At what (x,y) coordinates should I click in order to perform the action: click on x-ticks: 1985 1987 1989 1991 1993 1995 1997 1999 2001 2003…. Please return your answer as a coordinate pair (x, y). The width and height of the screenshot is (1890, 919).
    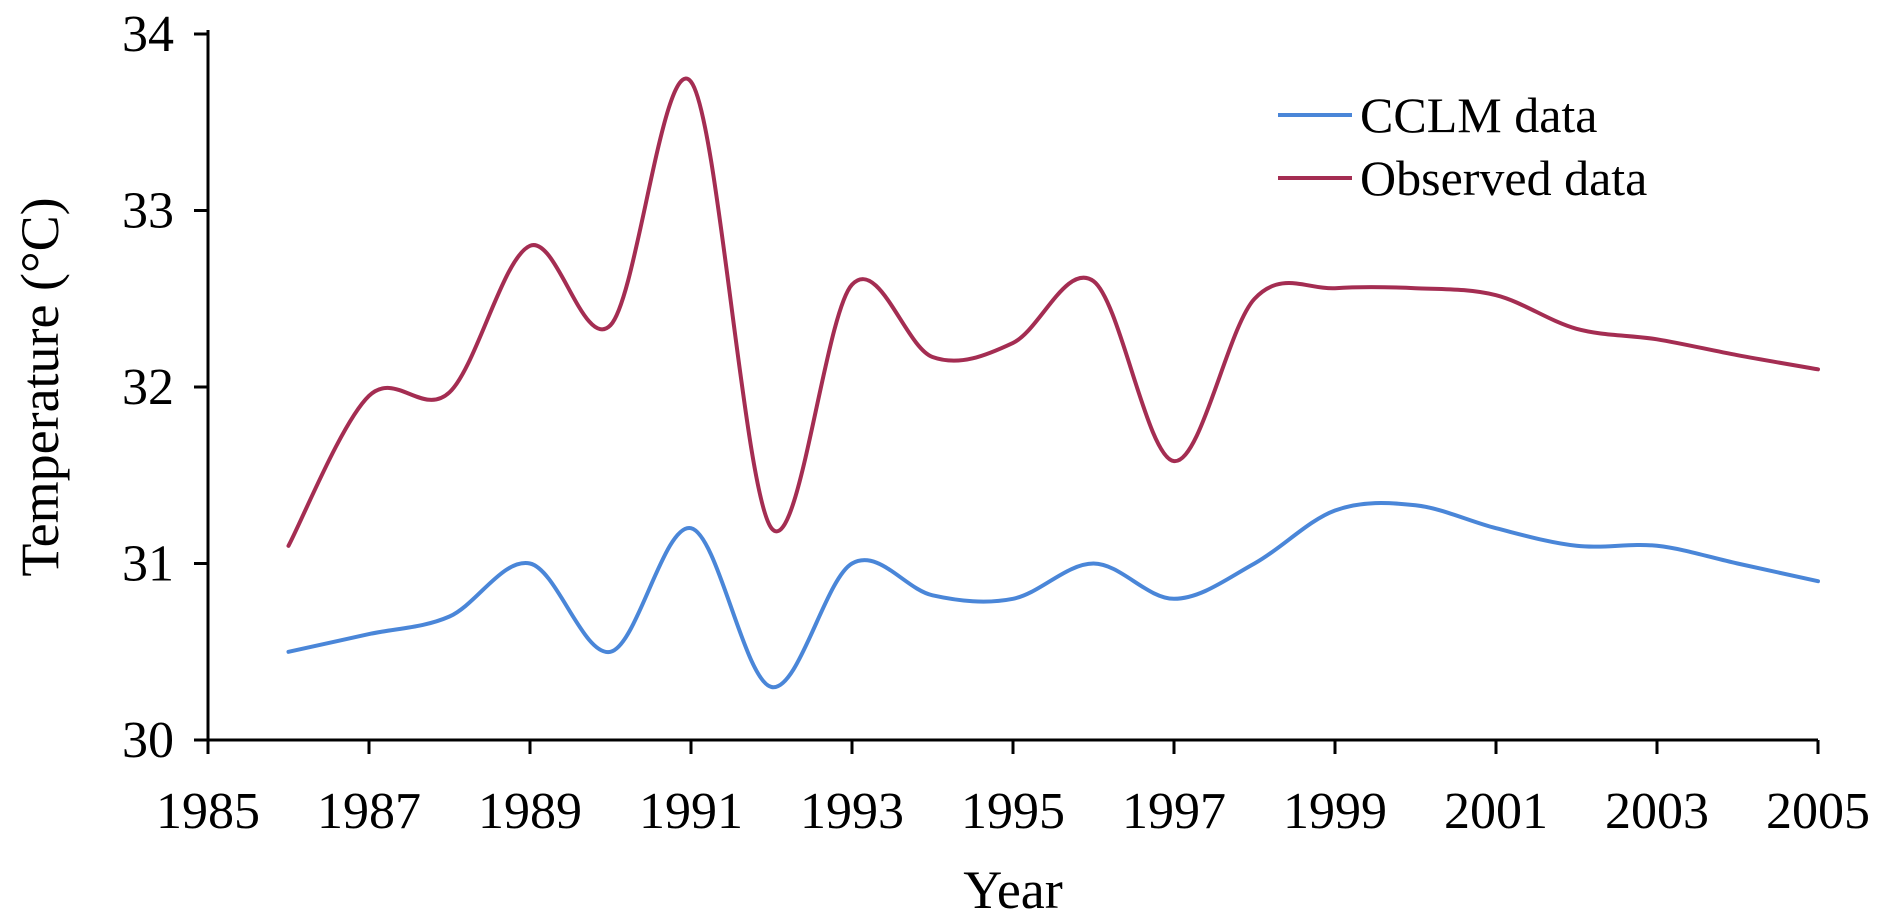
    Looking at the image, I should click on (1013, 790).